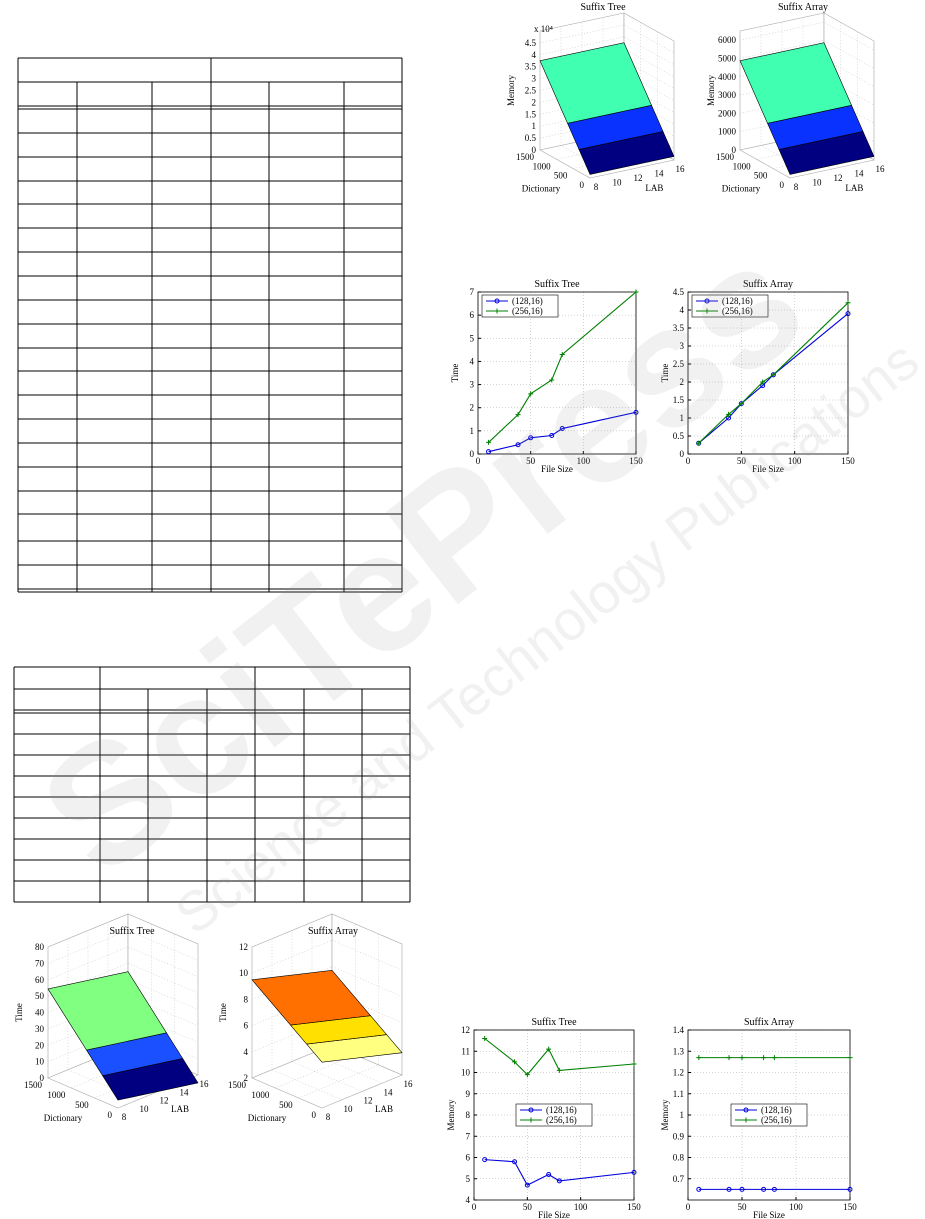 The height and width of the screenshot is (1219, 925). What do you see at coordinates (465, 1051) in the screenshot?
I see `y-tick-label: 11` at bounding box center [465, 1051].